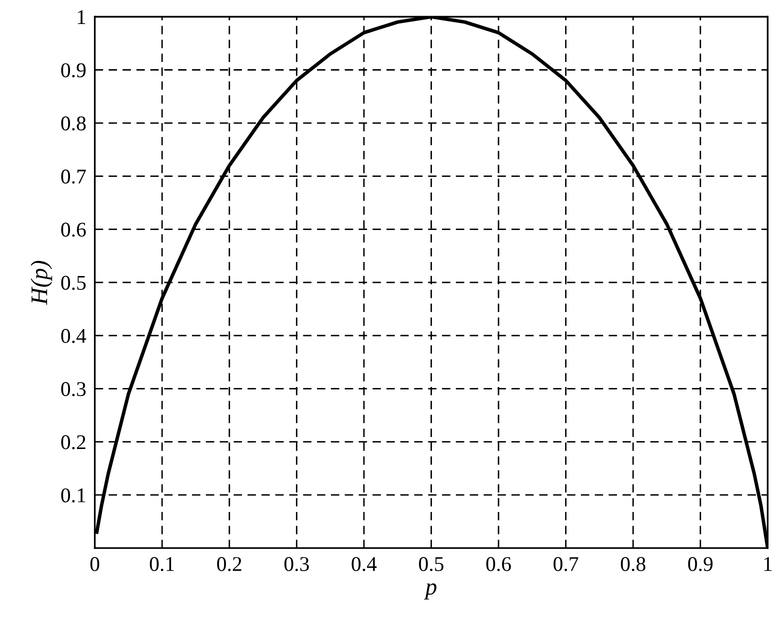 The image size is (777, 620). Describe the element at coordinates (566, 564) in the screenshot. I see `x-tick-label: 0.7` at that location.